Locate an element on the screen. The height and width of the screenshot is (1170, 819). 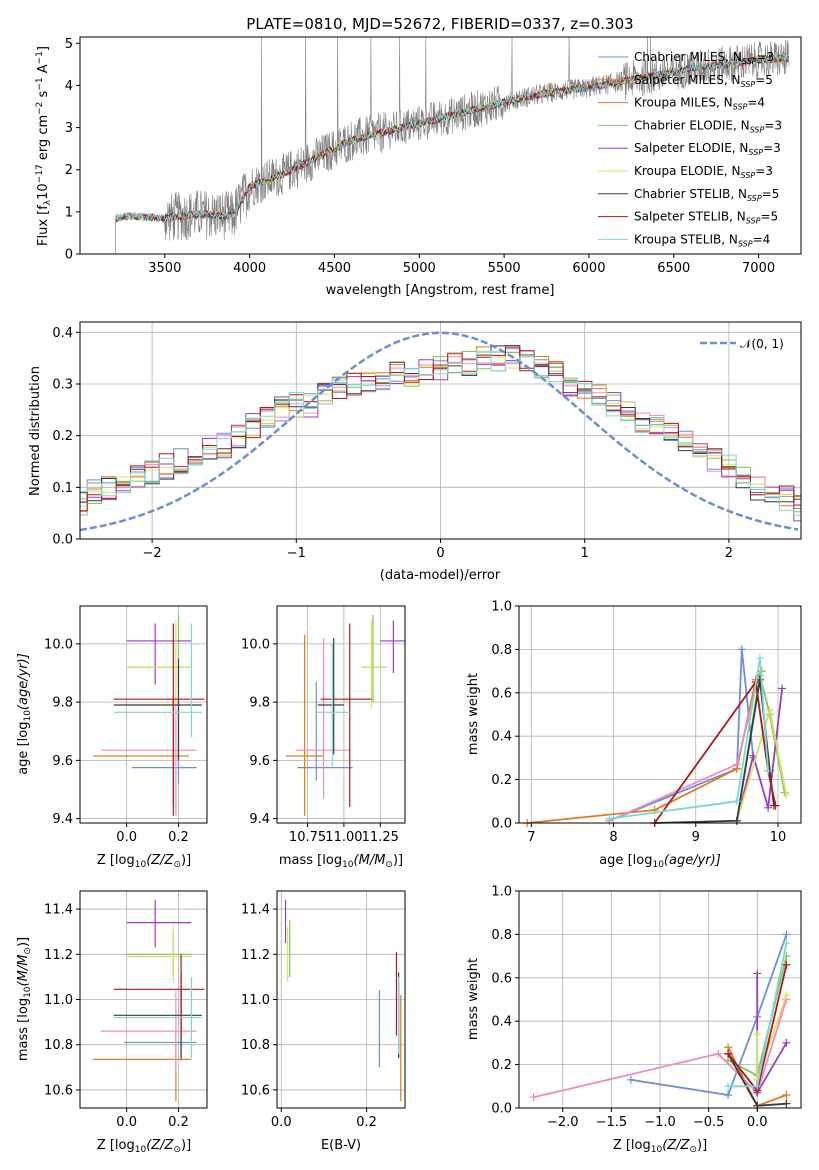
x-tick-label: −2 is located at coordinates (152, 553).